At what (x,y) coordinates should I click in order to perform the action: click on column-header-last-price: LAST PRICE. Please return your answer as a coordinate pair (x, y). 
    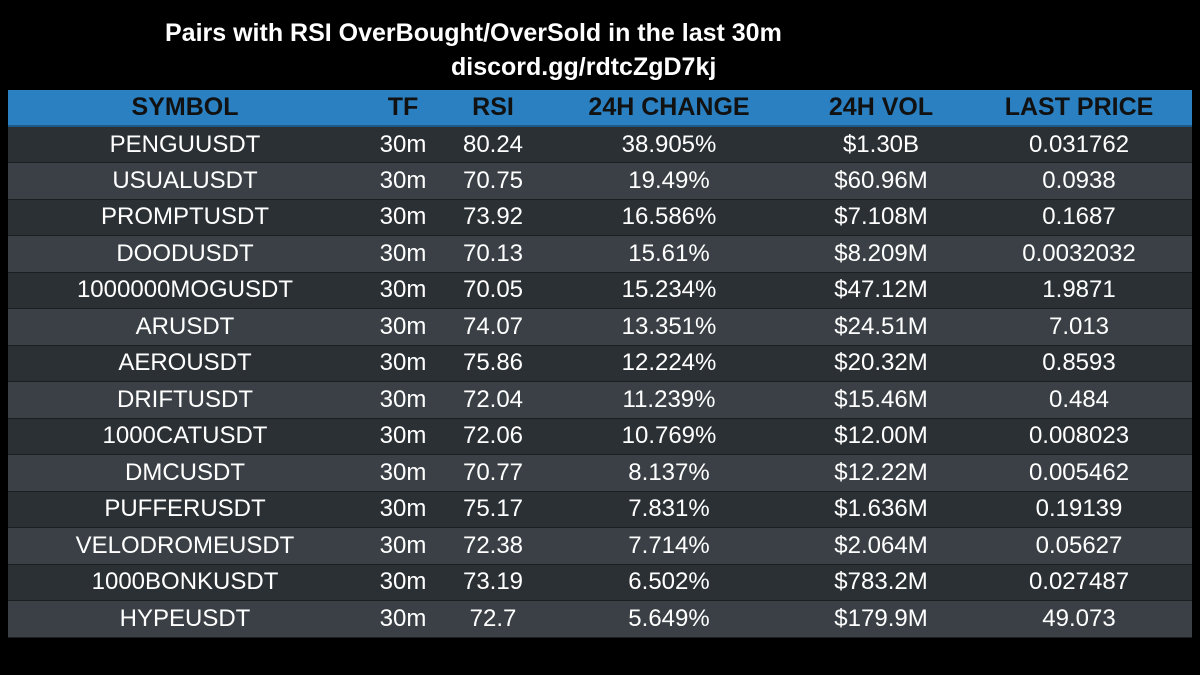
    Looking at the image, I should click on (1079, 108).